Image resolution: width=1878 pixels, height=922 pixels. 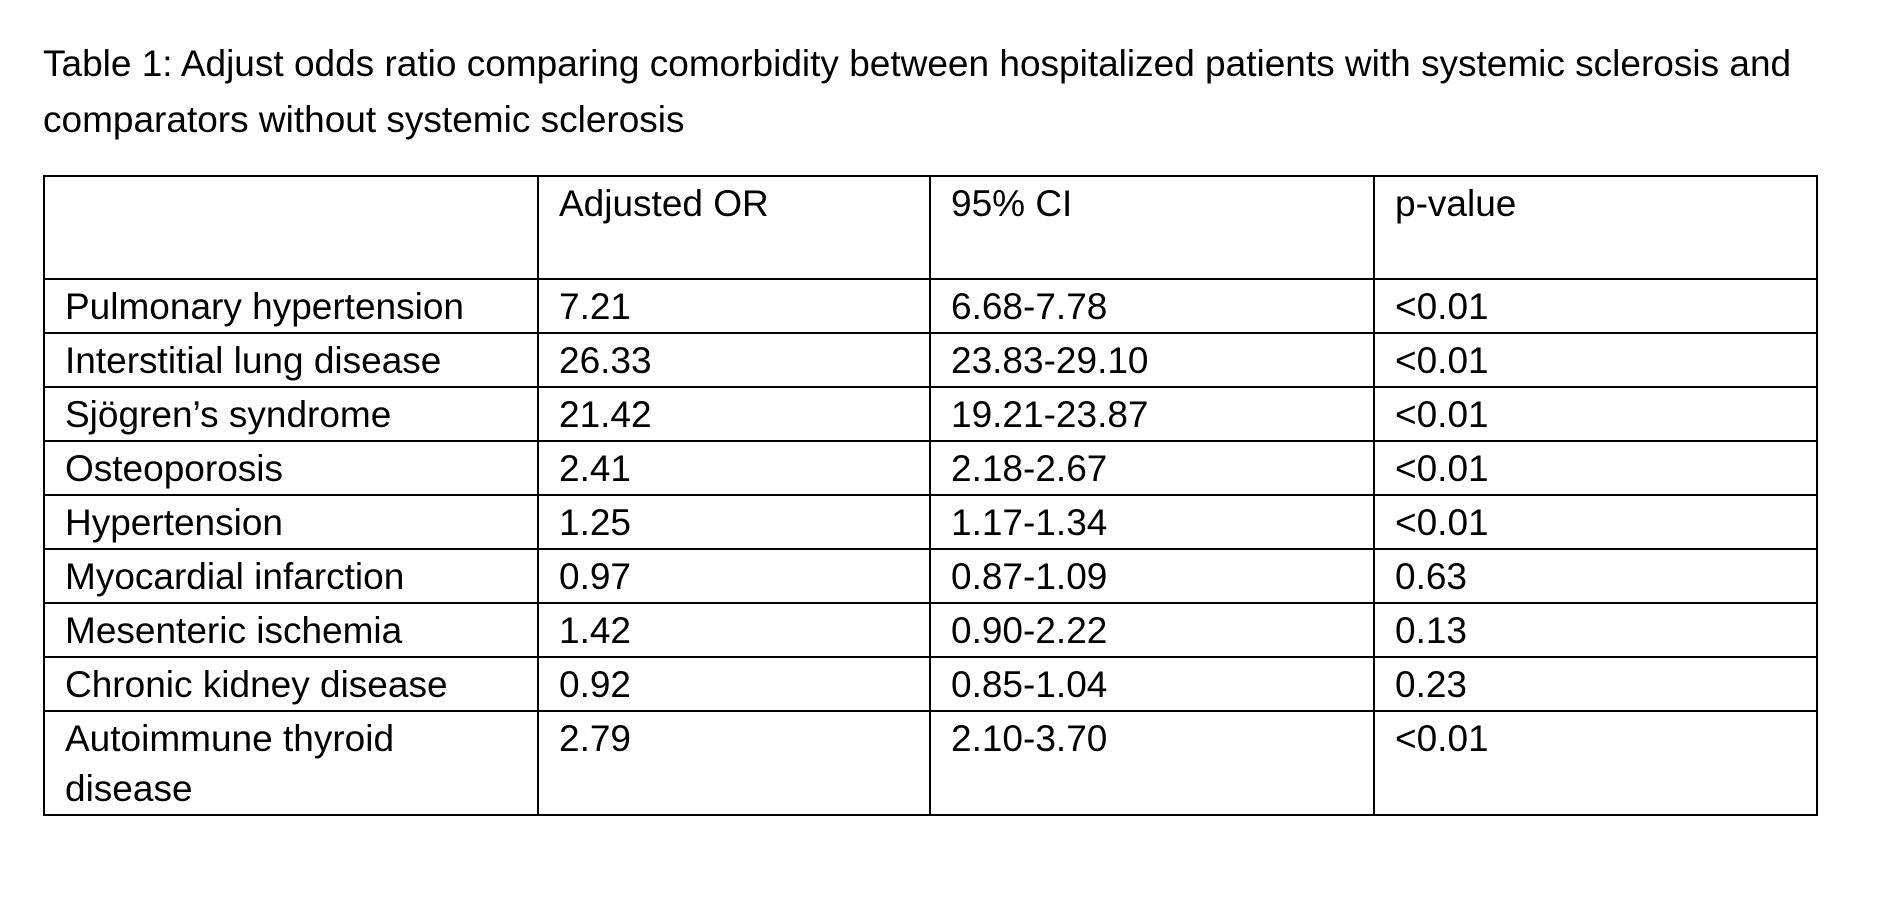 I want to click on cell-95-ci: 23.83-29.10, so click(x=1152, y=360).